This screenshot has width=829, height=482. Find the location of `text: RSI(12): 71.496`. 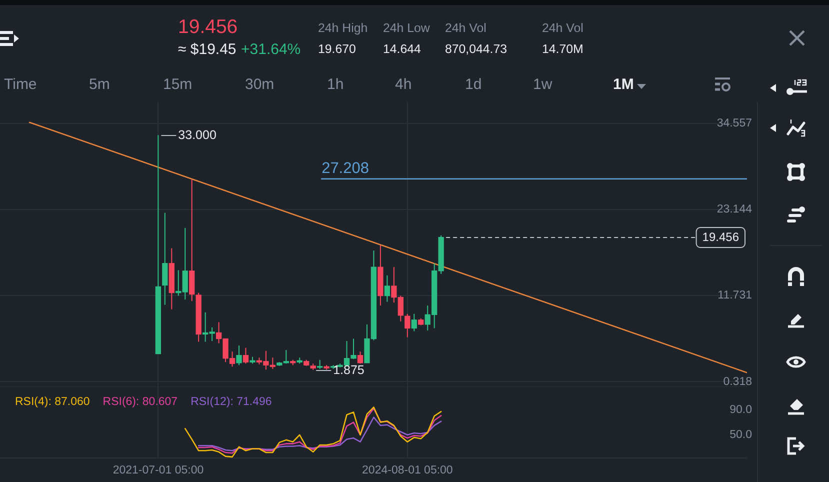

text: RSI(12): 71.496 is located at coordinates (231, 402).